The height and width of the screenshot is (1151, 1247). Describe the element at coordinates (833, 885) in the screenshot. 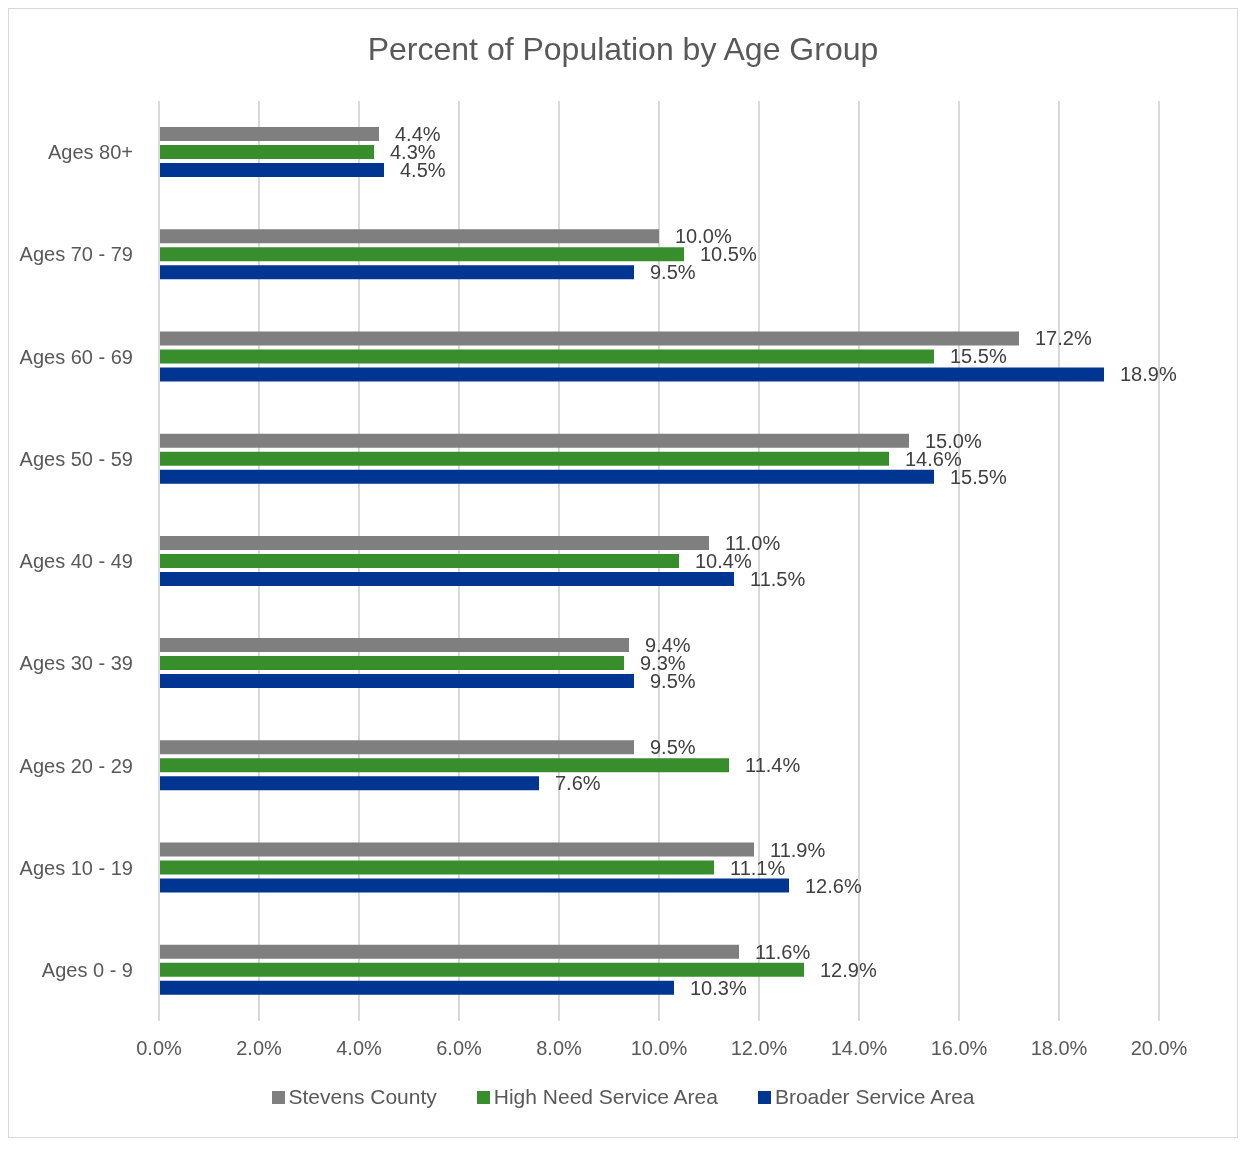

I see `data-label: 12.6%` at that location.